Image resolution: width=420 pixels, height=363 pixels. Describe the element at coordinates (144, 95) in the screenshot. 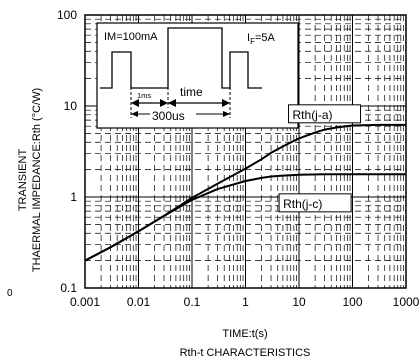

I see `inset-pulse-width: 1ms` at that location.